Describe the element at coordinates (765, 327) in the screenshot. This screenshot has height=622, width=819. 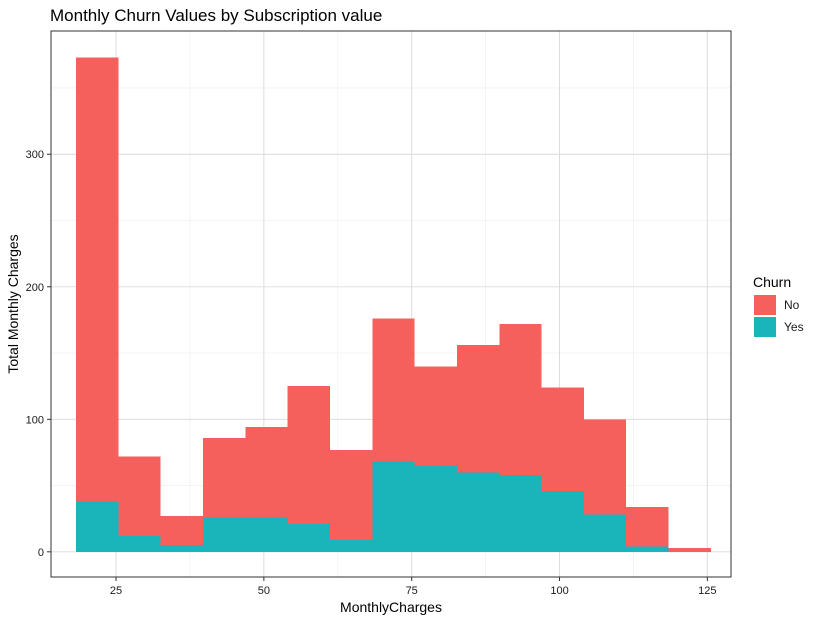
I see `legend-key-yes` at that location.